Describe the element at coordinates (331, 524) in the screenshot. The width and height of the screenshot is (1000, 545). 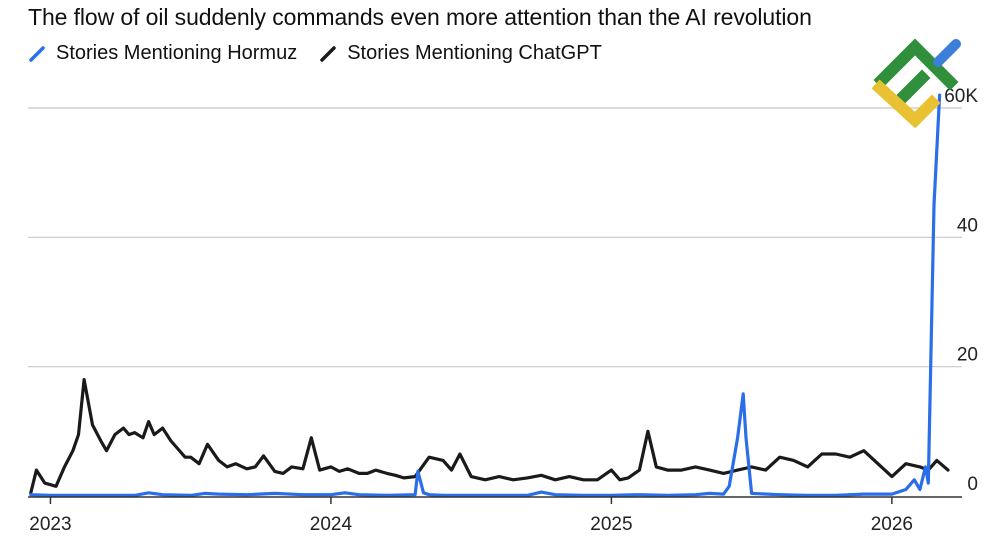
I see `x-tick-label-2024: 2024` at that location.